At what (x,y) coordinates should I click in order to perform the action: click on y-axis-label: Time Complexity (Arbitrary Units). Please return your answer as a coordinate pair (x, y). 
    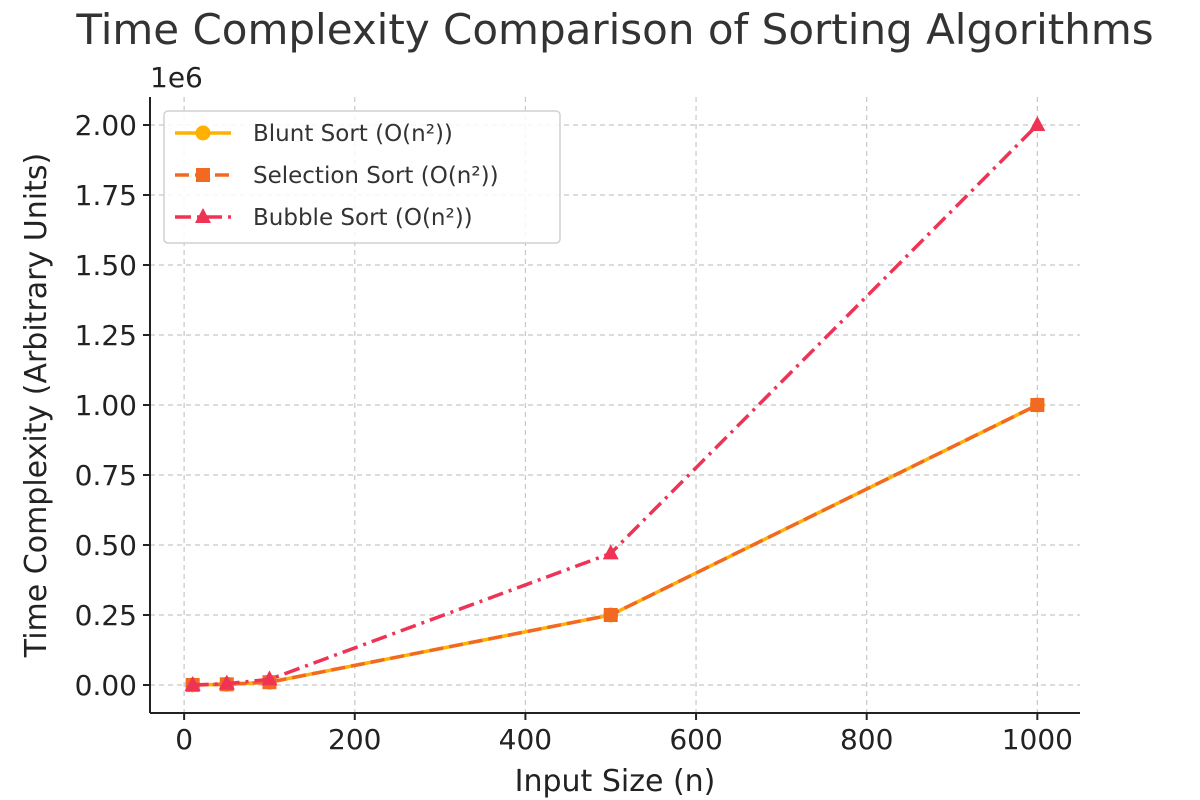
    Looking at the image, I should click on (36, 405).